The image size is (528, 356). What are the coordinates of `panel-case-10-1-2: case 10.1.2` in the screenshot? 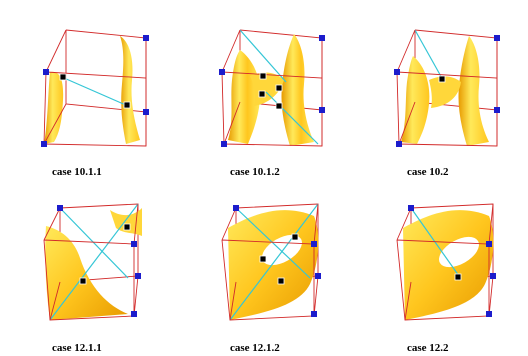 It's located at (280, 99).